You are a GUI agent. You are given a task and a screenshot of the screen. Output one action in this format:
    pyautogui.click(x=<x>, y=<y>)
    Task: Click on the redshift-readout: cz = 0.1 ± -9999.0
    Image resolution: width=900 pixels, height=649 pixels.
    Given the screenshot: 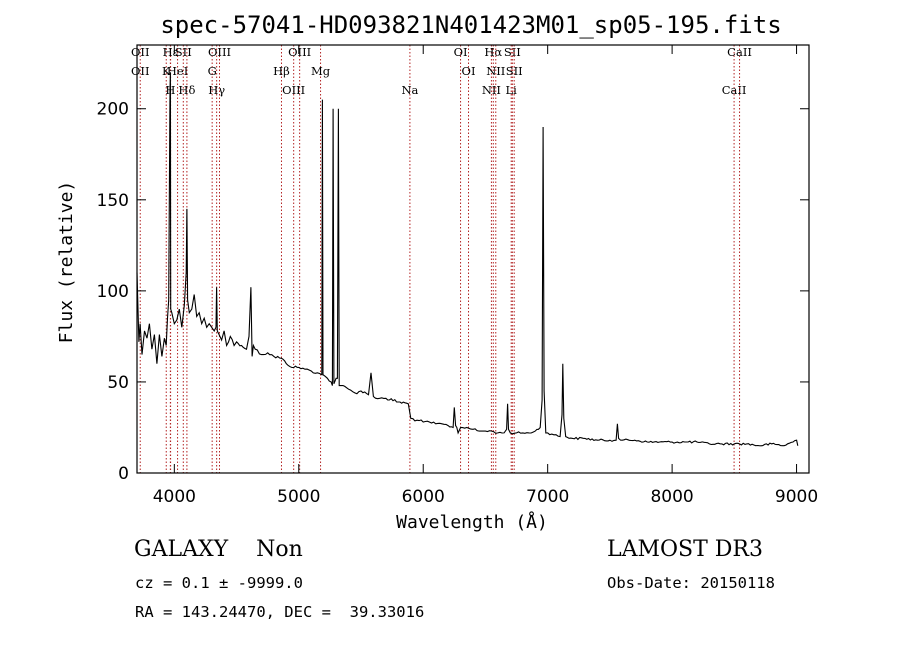 What is the action you would take?
    pyautogui.click(x=219, y=583)
    